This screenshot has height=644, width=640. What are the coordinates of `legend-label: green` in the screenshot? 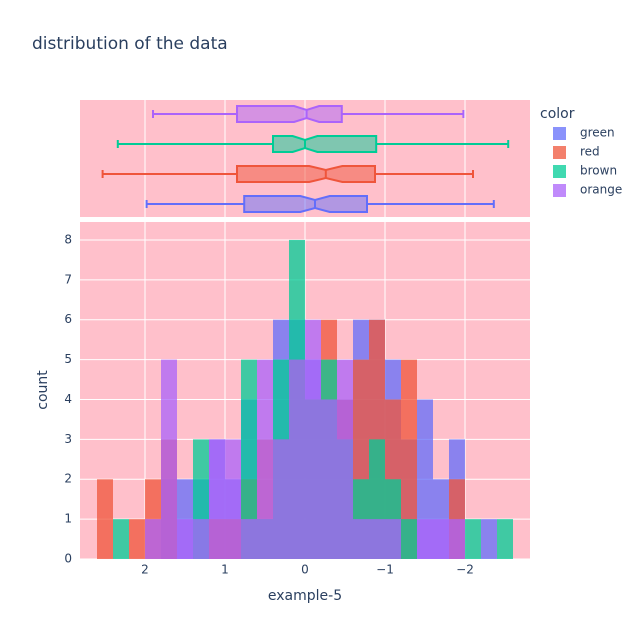 It's located at (597, 133).